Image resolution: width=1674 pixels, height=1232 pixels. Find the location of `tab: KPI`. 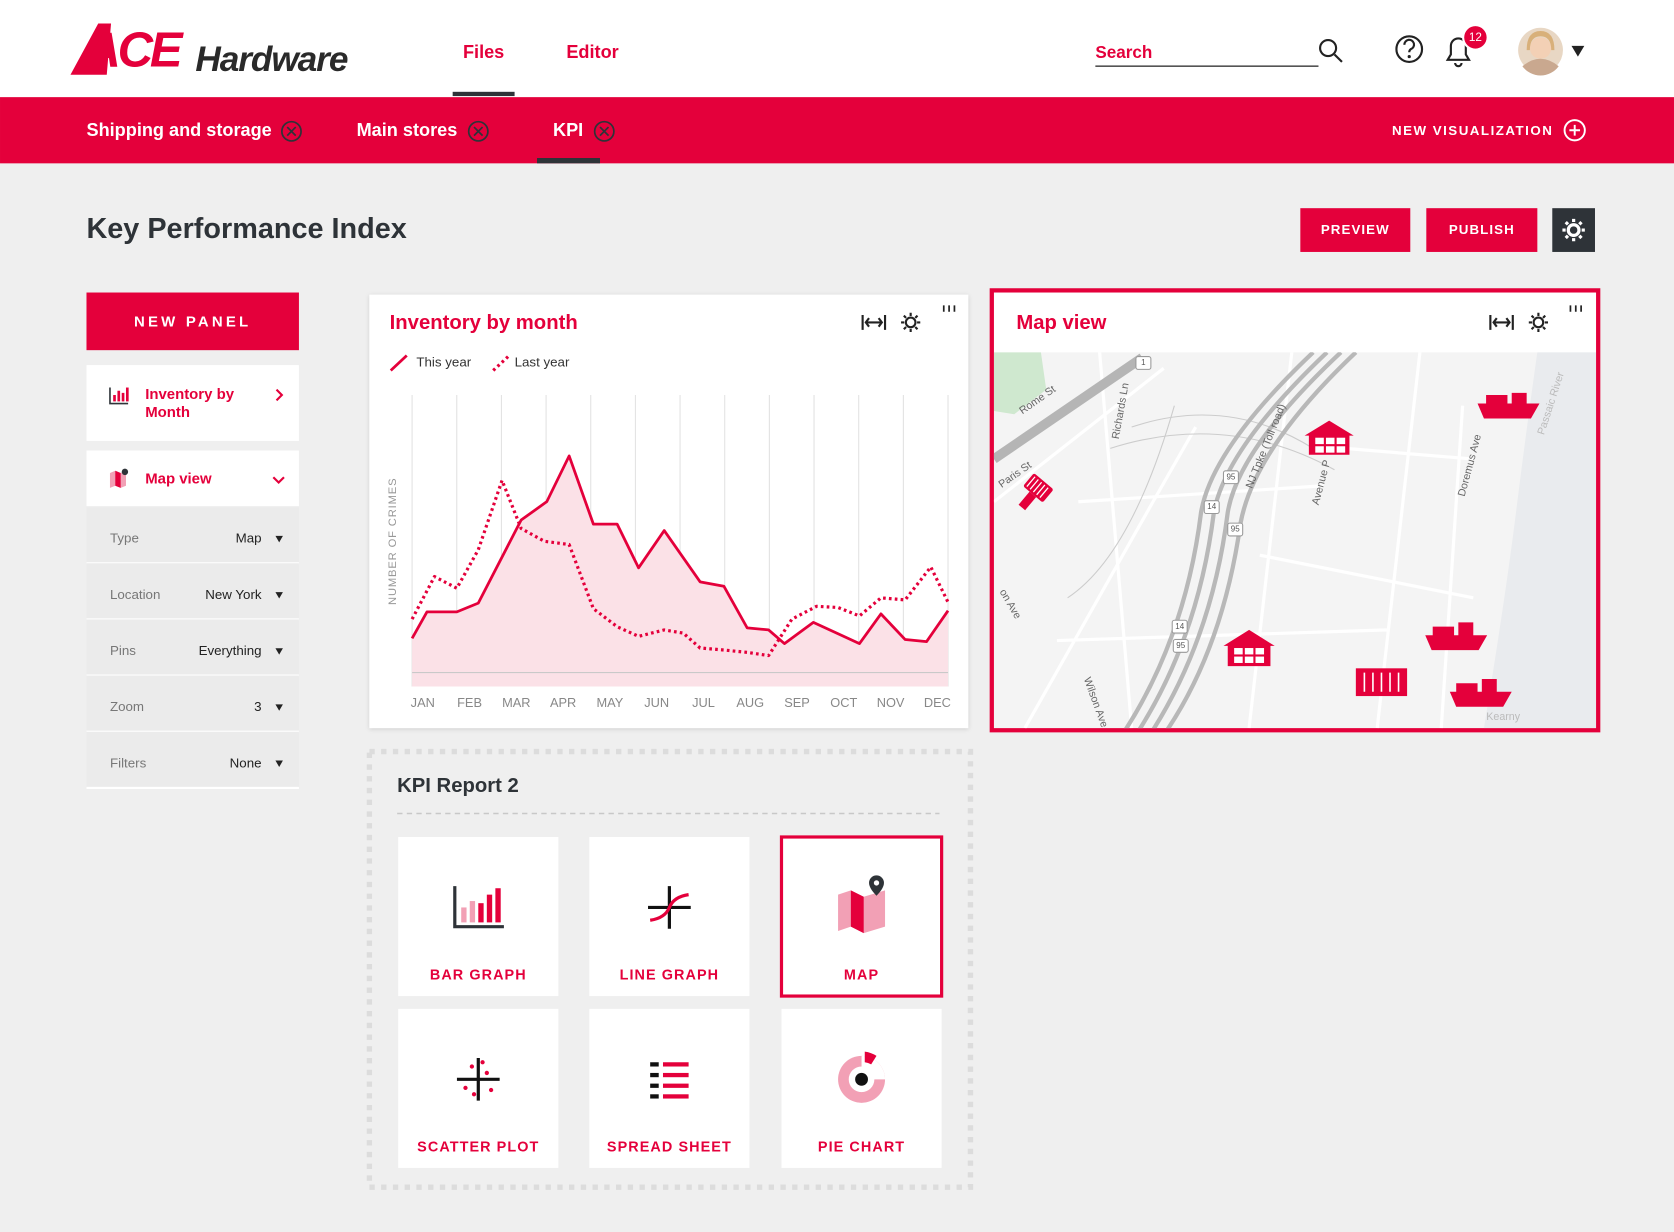

tab: KPI is located at coordinates (568, 130).